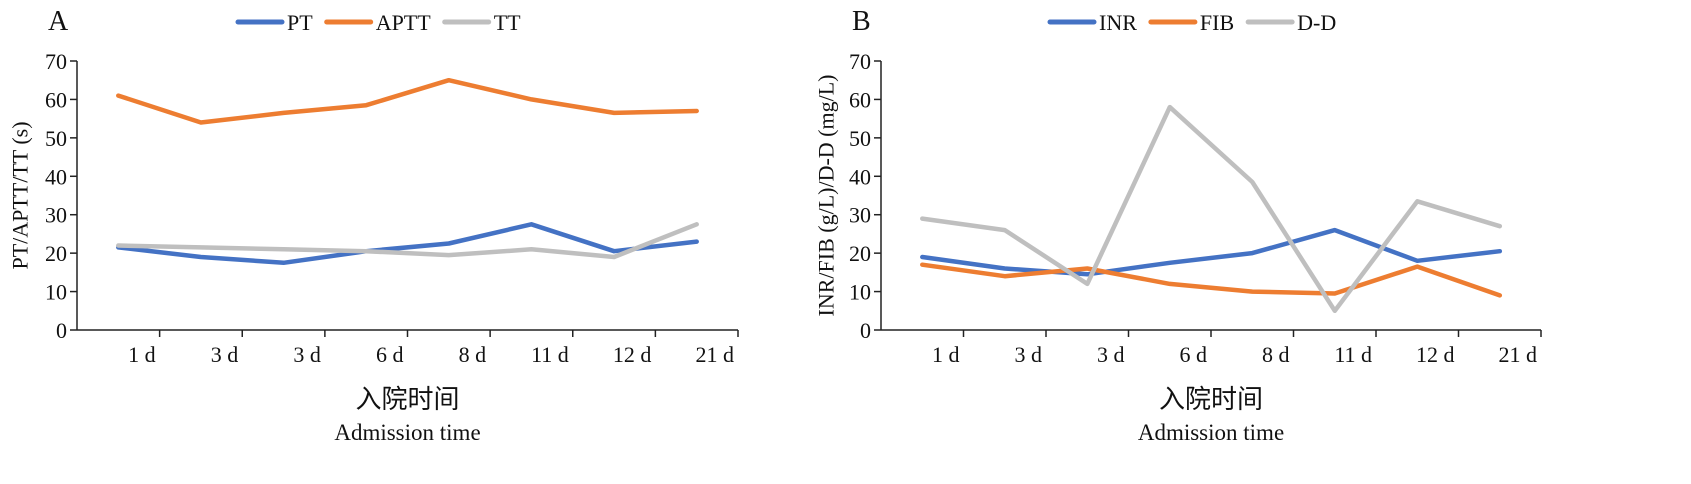 The height and width of the screenshot is (484, 1691). What do you see at coordinates (1435, 354) in the screenshot?
I see `panel-b-x-tick-label: 12 d` at bounding box center [1435, 354].